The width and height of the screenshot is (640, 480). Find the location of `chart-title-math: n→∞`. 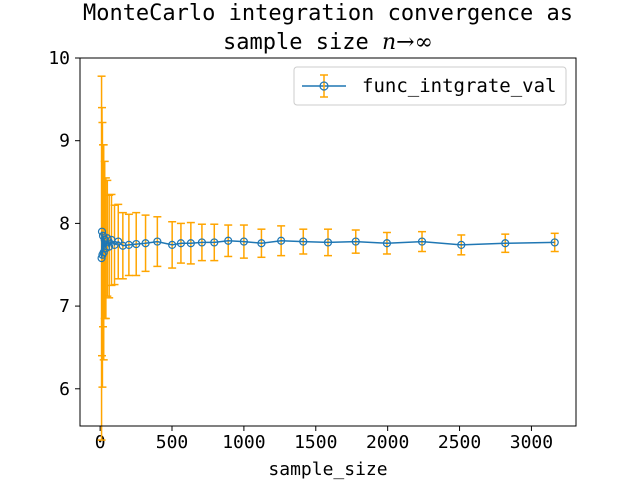

chart-title-math: n→∞ is located at coordinates (407, 42).